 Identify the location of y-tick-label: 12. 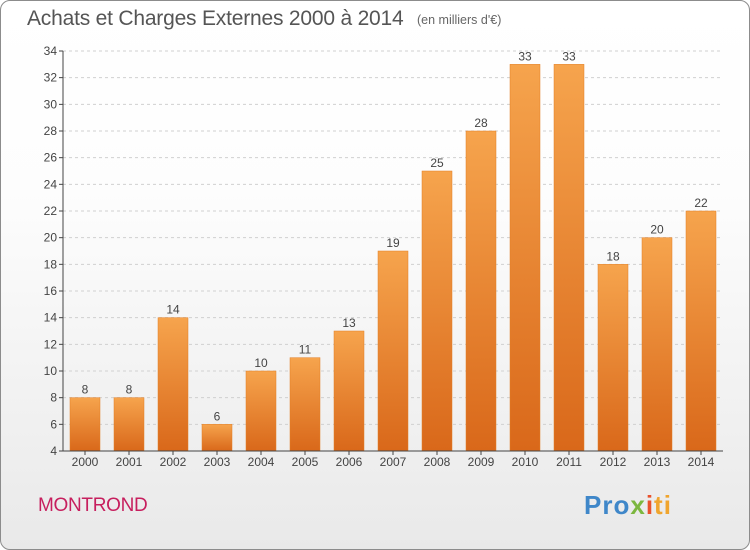
(51, 344).